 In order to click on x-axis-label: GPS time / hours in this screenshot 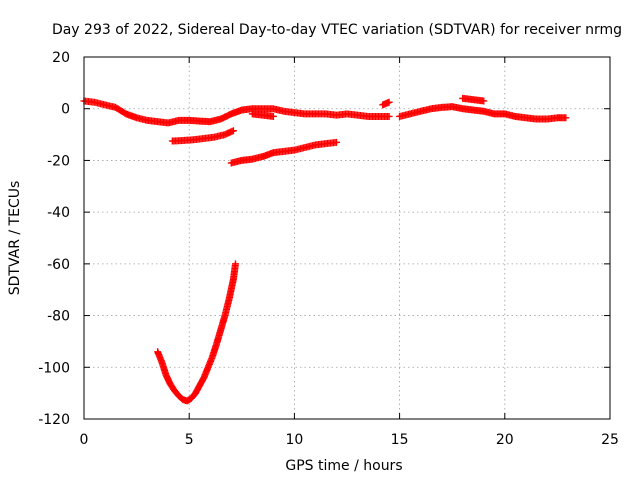, I will do `click(343, 466)`.